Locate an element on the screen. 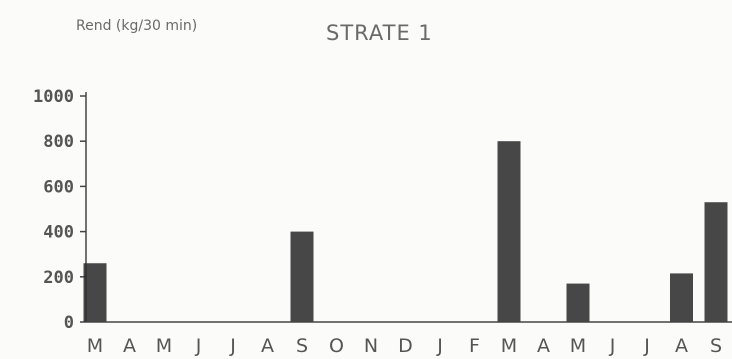 The image size is (732, 359). x-tick-label: N is located at coordinates (371, 346).